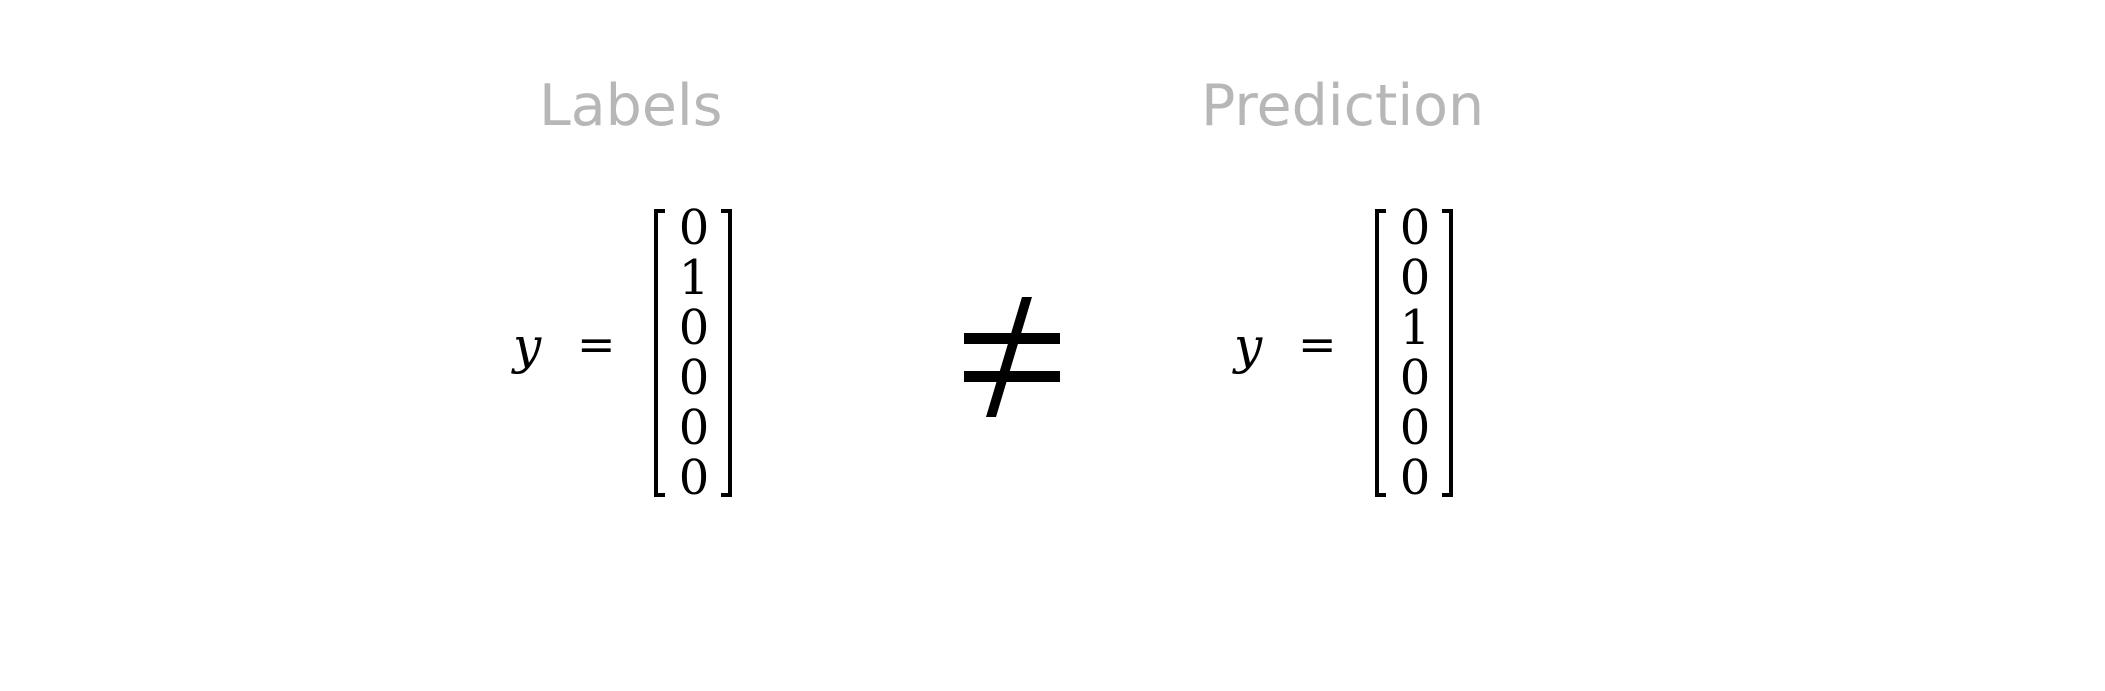 Image resolution: width=2105 pixels, height=691 pixels. What do you see at coordinates (1354, 353) in the screenshot?
I see `prediction-equation: y = 0 0 1 0 0 0` at bounding box center [1354, 353].